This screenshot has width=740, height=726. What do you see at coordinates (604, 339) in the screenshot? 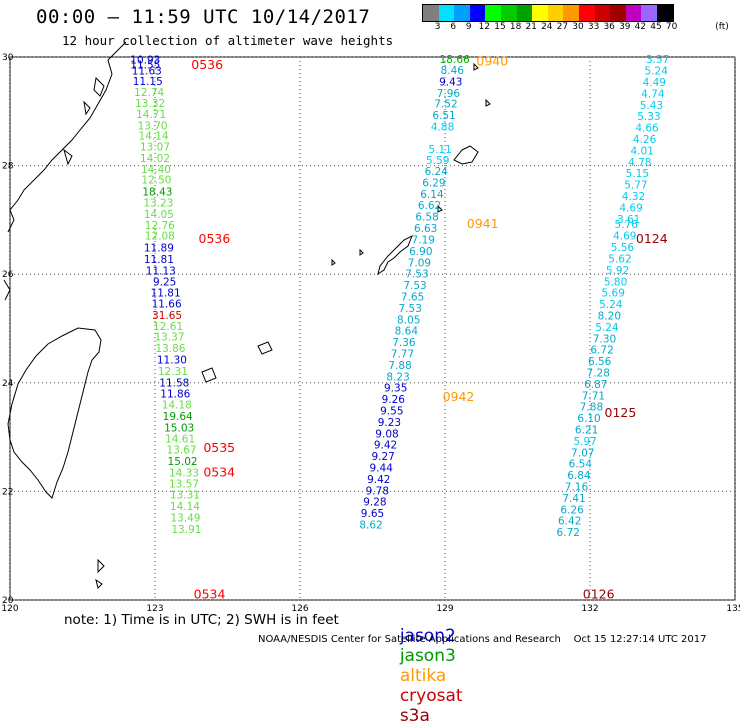
I see `wave-height-value: 7.30` at bounding box center [604, 339].